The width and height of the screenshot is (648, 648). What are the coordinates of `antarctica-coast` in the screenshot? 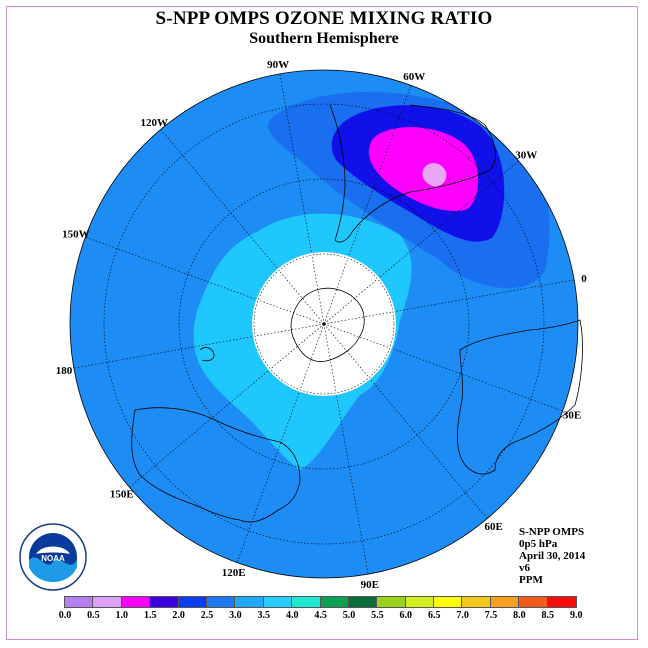 It's located at (327, 324).